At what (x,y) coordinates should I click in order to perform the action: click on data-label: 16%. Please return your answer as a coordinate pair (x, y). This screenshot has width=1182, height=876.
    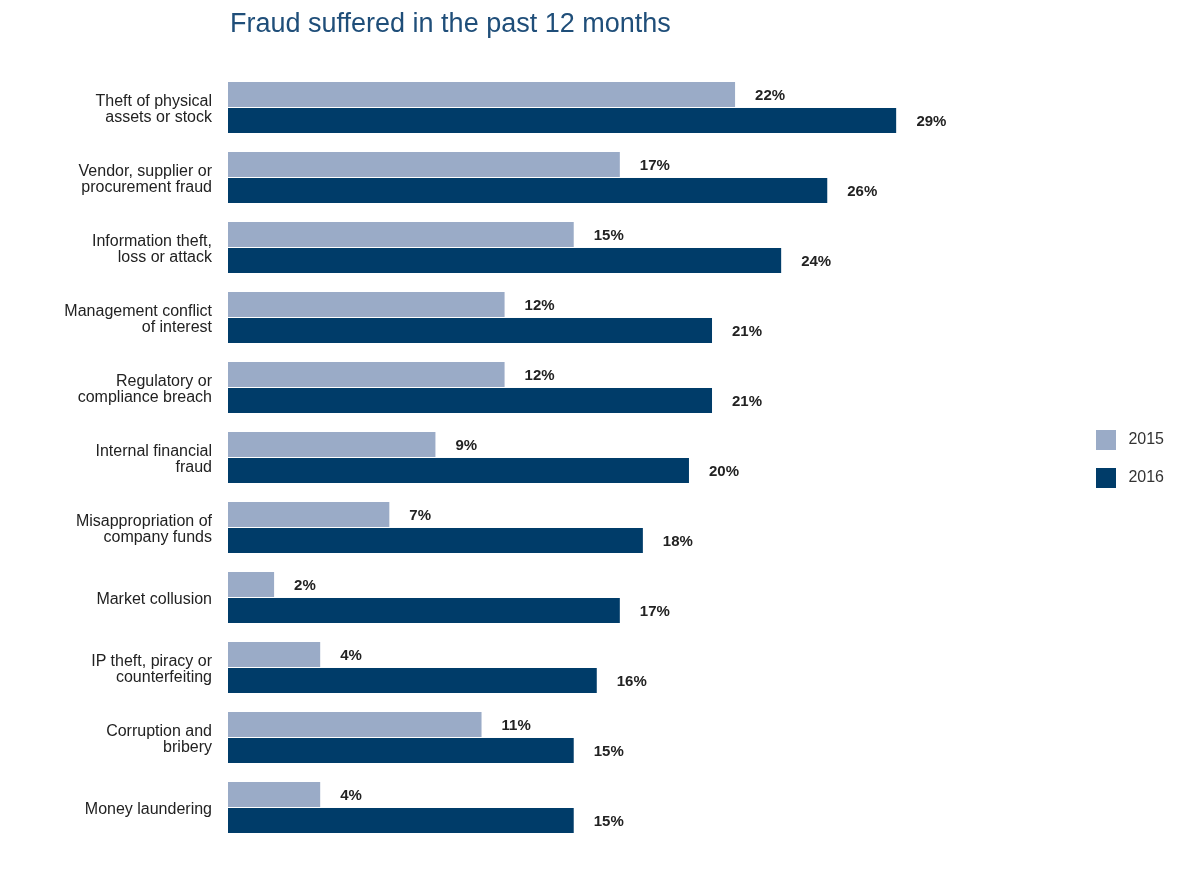
    Looking at the image, I should click on (631, 681).